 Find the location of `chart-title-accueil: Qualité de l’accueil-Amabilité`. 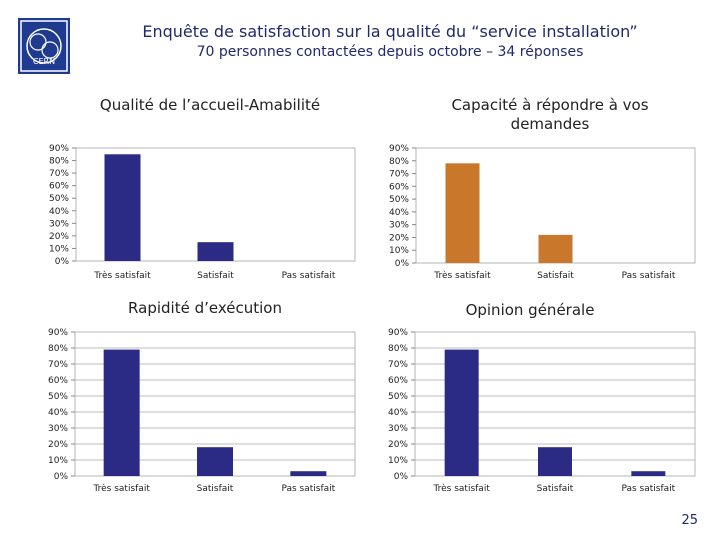

chart-title-accueil: Qualité de l’accueil-Amabilité is located at coordinates (210, 105).